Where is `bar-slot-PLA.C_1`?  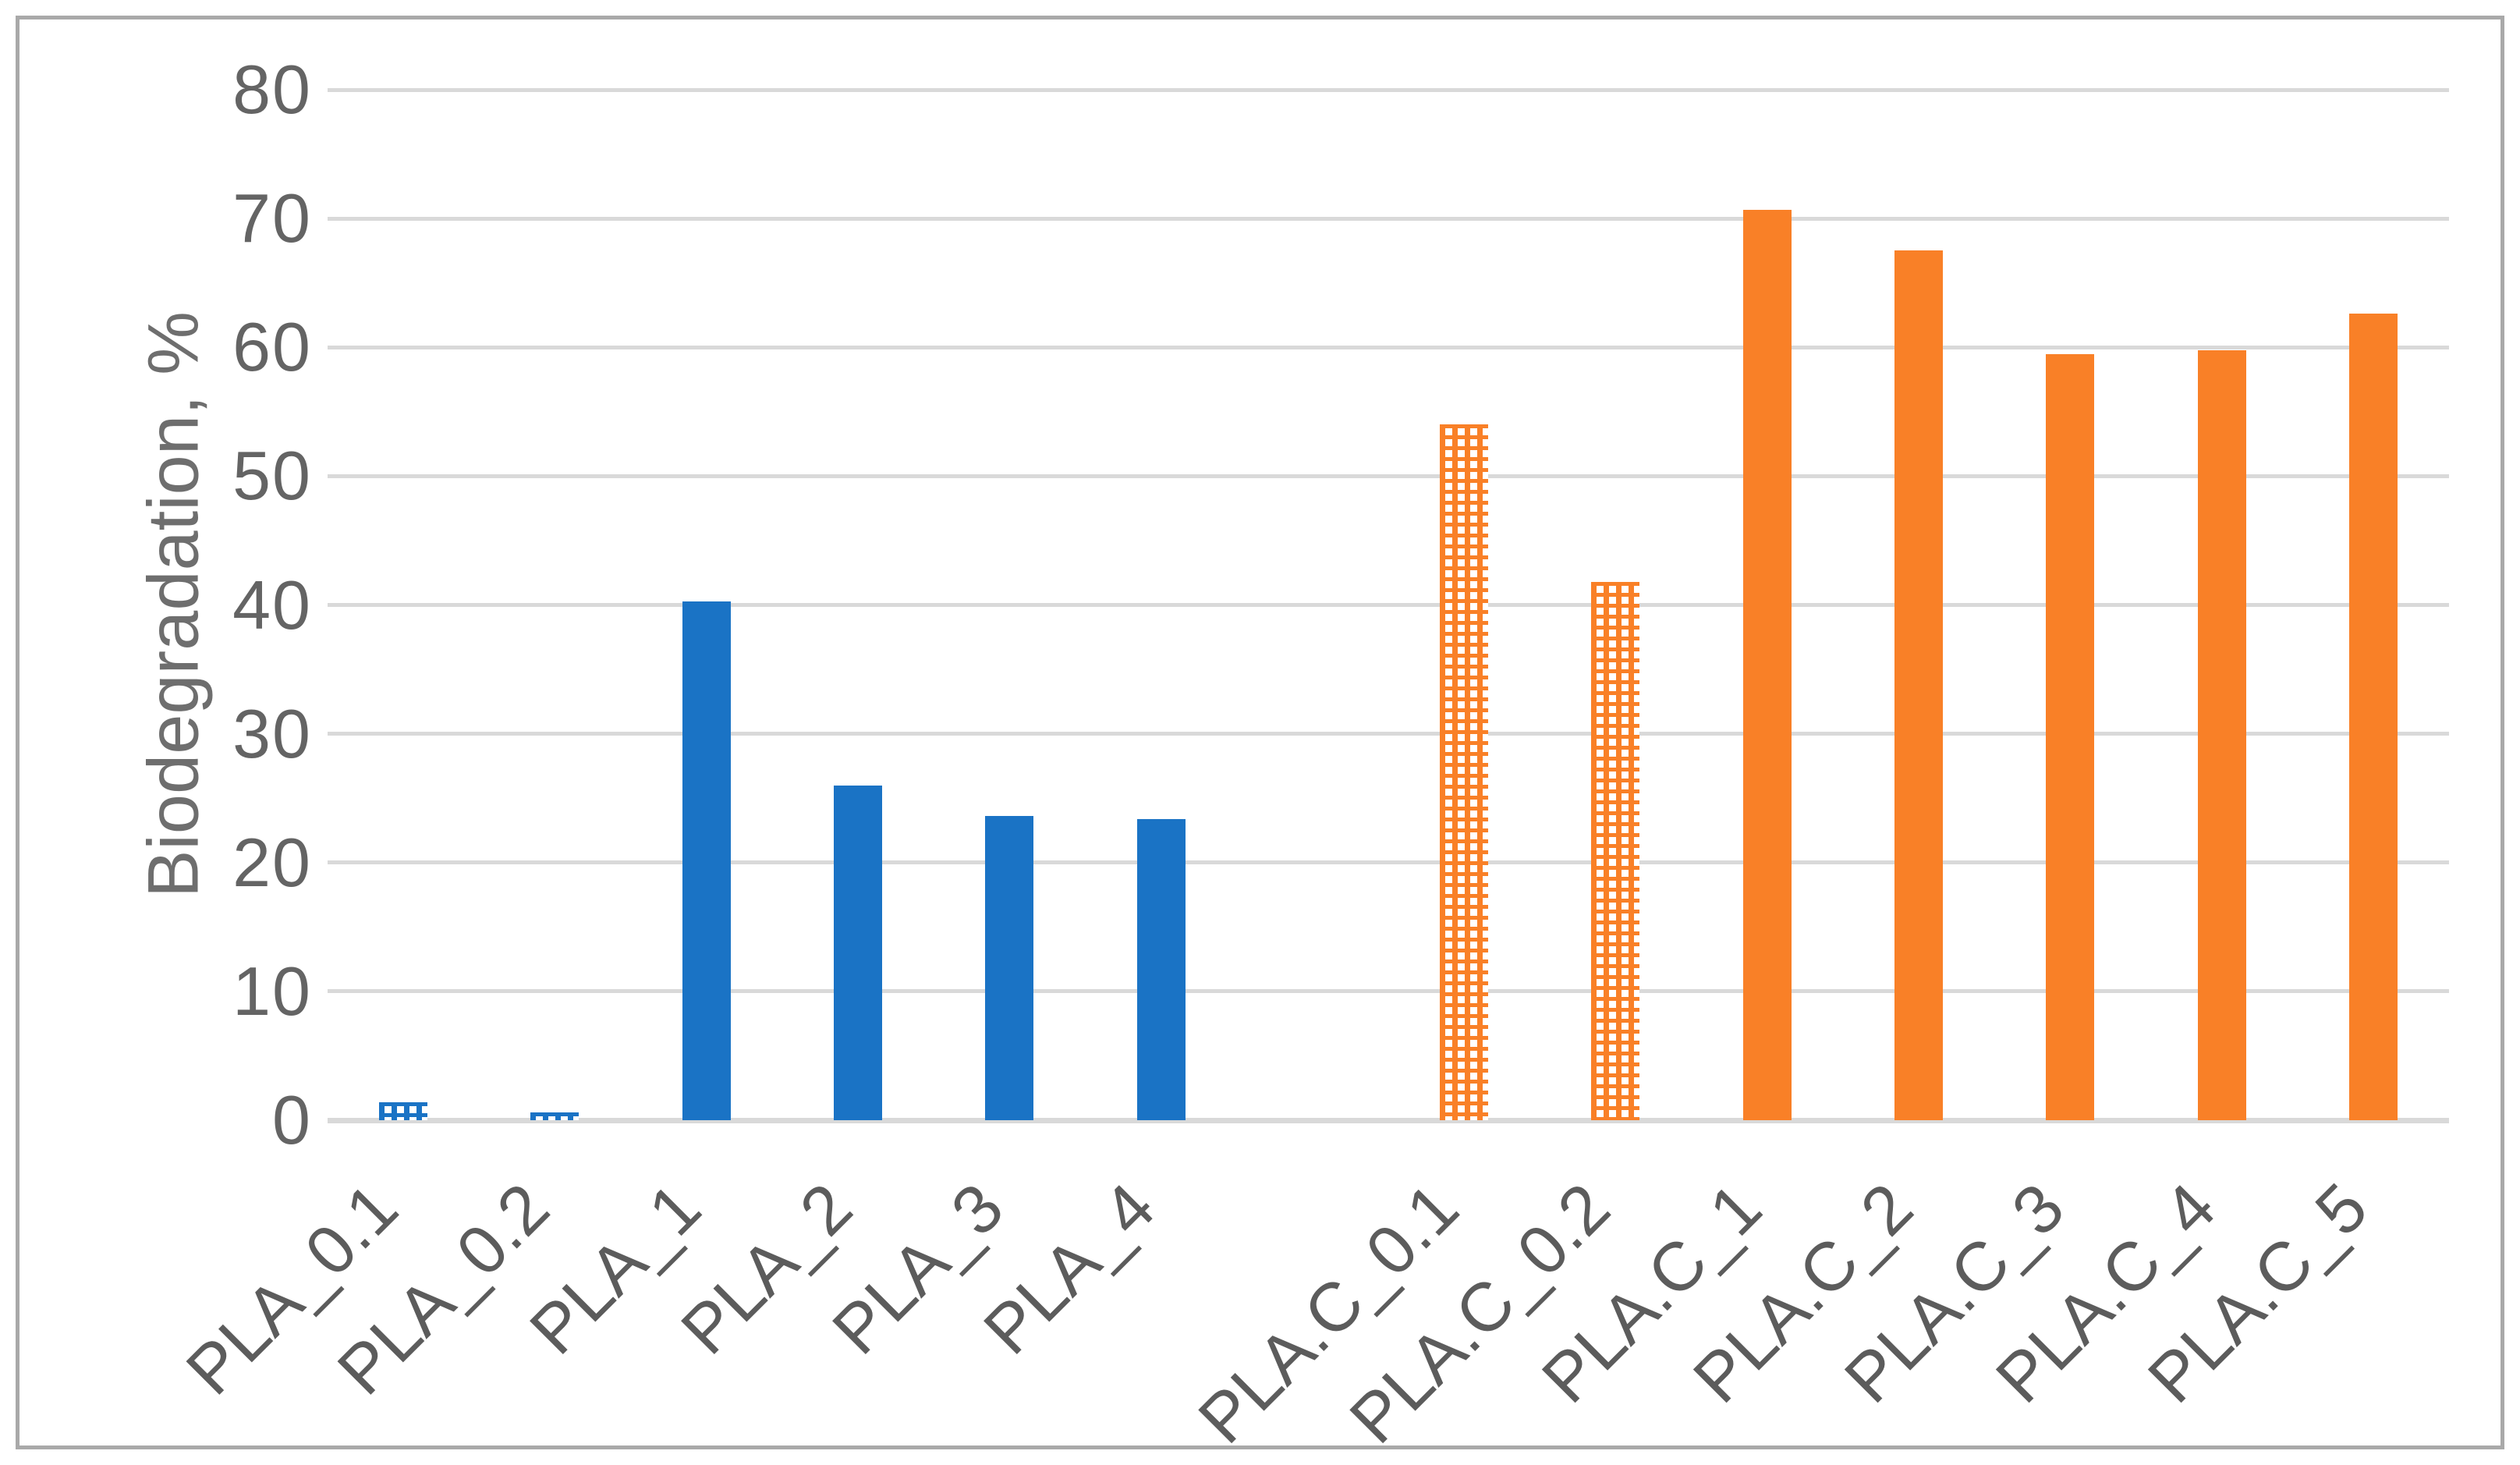 bar-slot-PLA.C_1 is located at coordinates (1767, 605).